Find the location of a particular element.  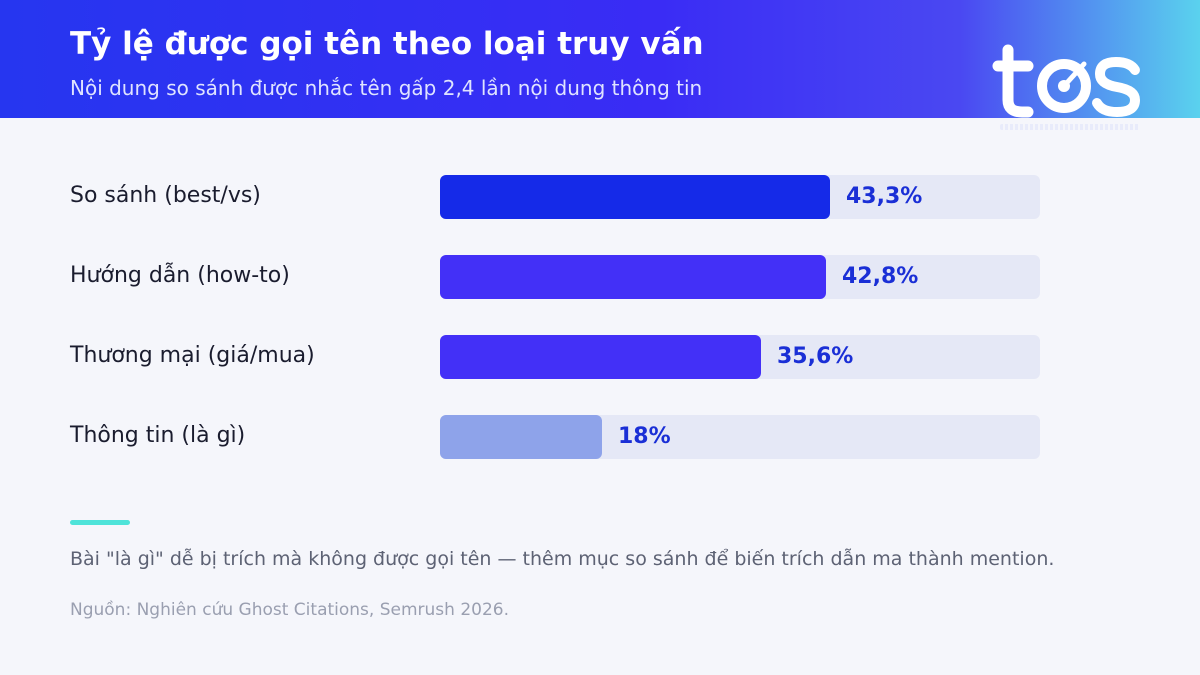

bar-row: Hướng dẫn (how-to) 42,8% is located at coordinates (600, 277).